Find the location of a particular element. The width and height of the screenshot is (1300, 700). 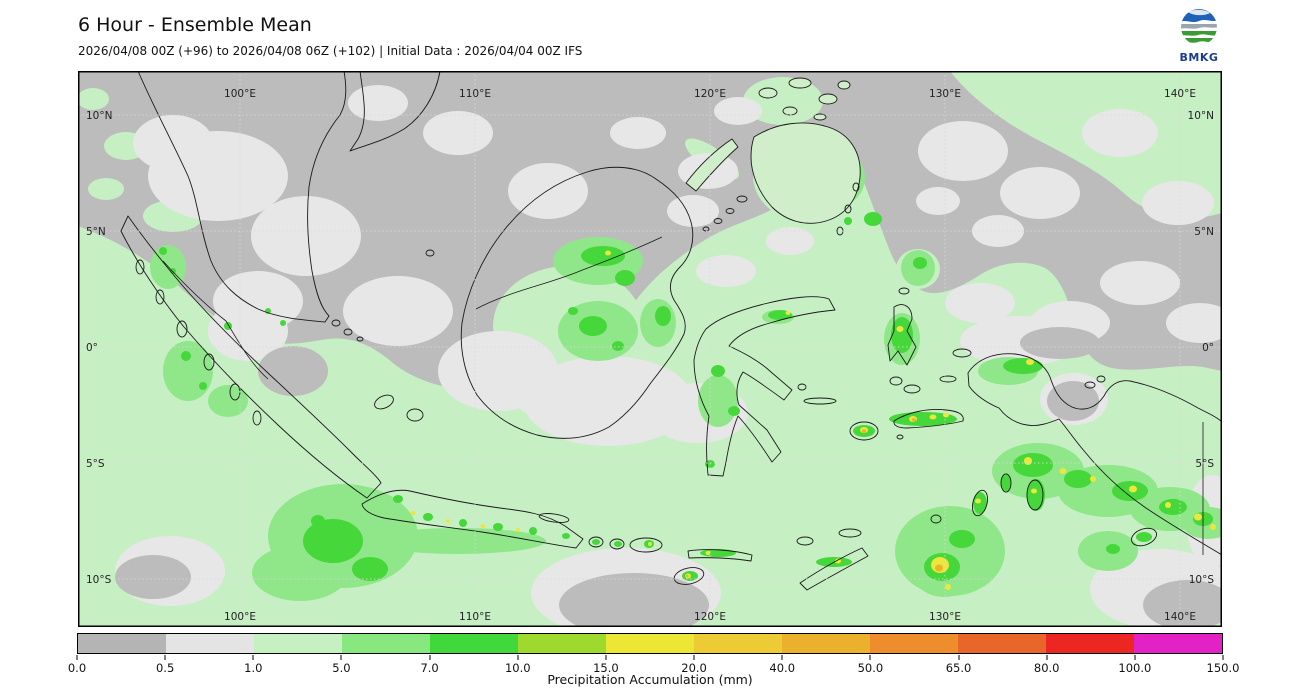

colorbar-segment-80.0-100.0 is located at coordinates (1090, 643).